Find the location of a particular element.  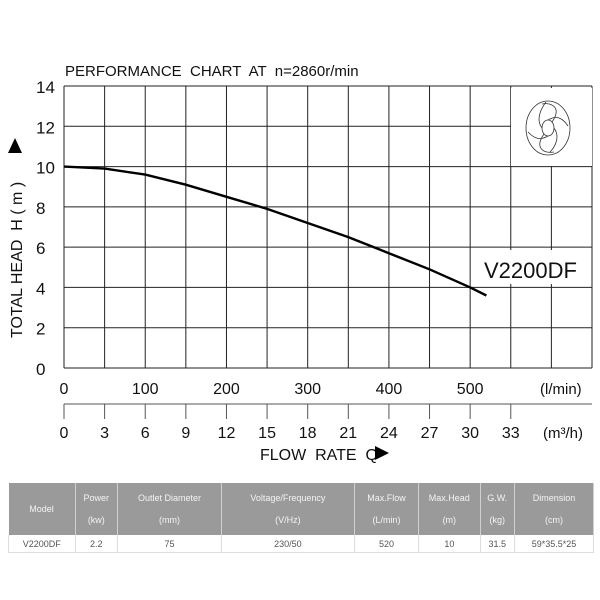

x-tick-label-lmin: 200 is located at coordinates (226, 389).